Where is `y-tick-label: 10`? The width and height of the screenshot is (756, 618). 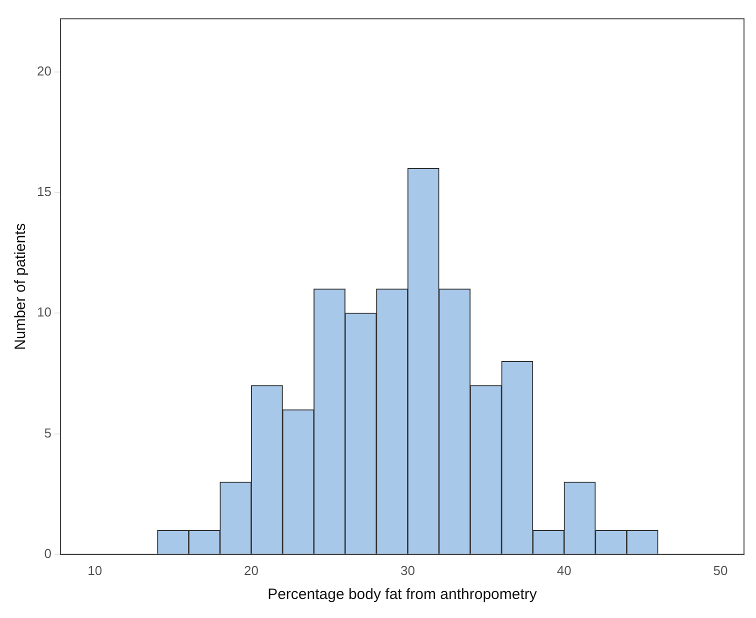 y-tick-label: 10 is located at coordinates (44, 312).